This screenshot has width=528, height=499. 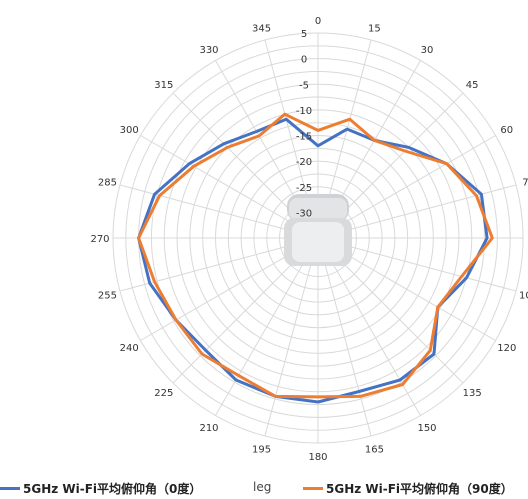 I want to click on angle-tick-label: 210, so click(x=208, y=428).